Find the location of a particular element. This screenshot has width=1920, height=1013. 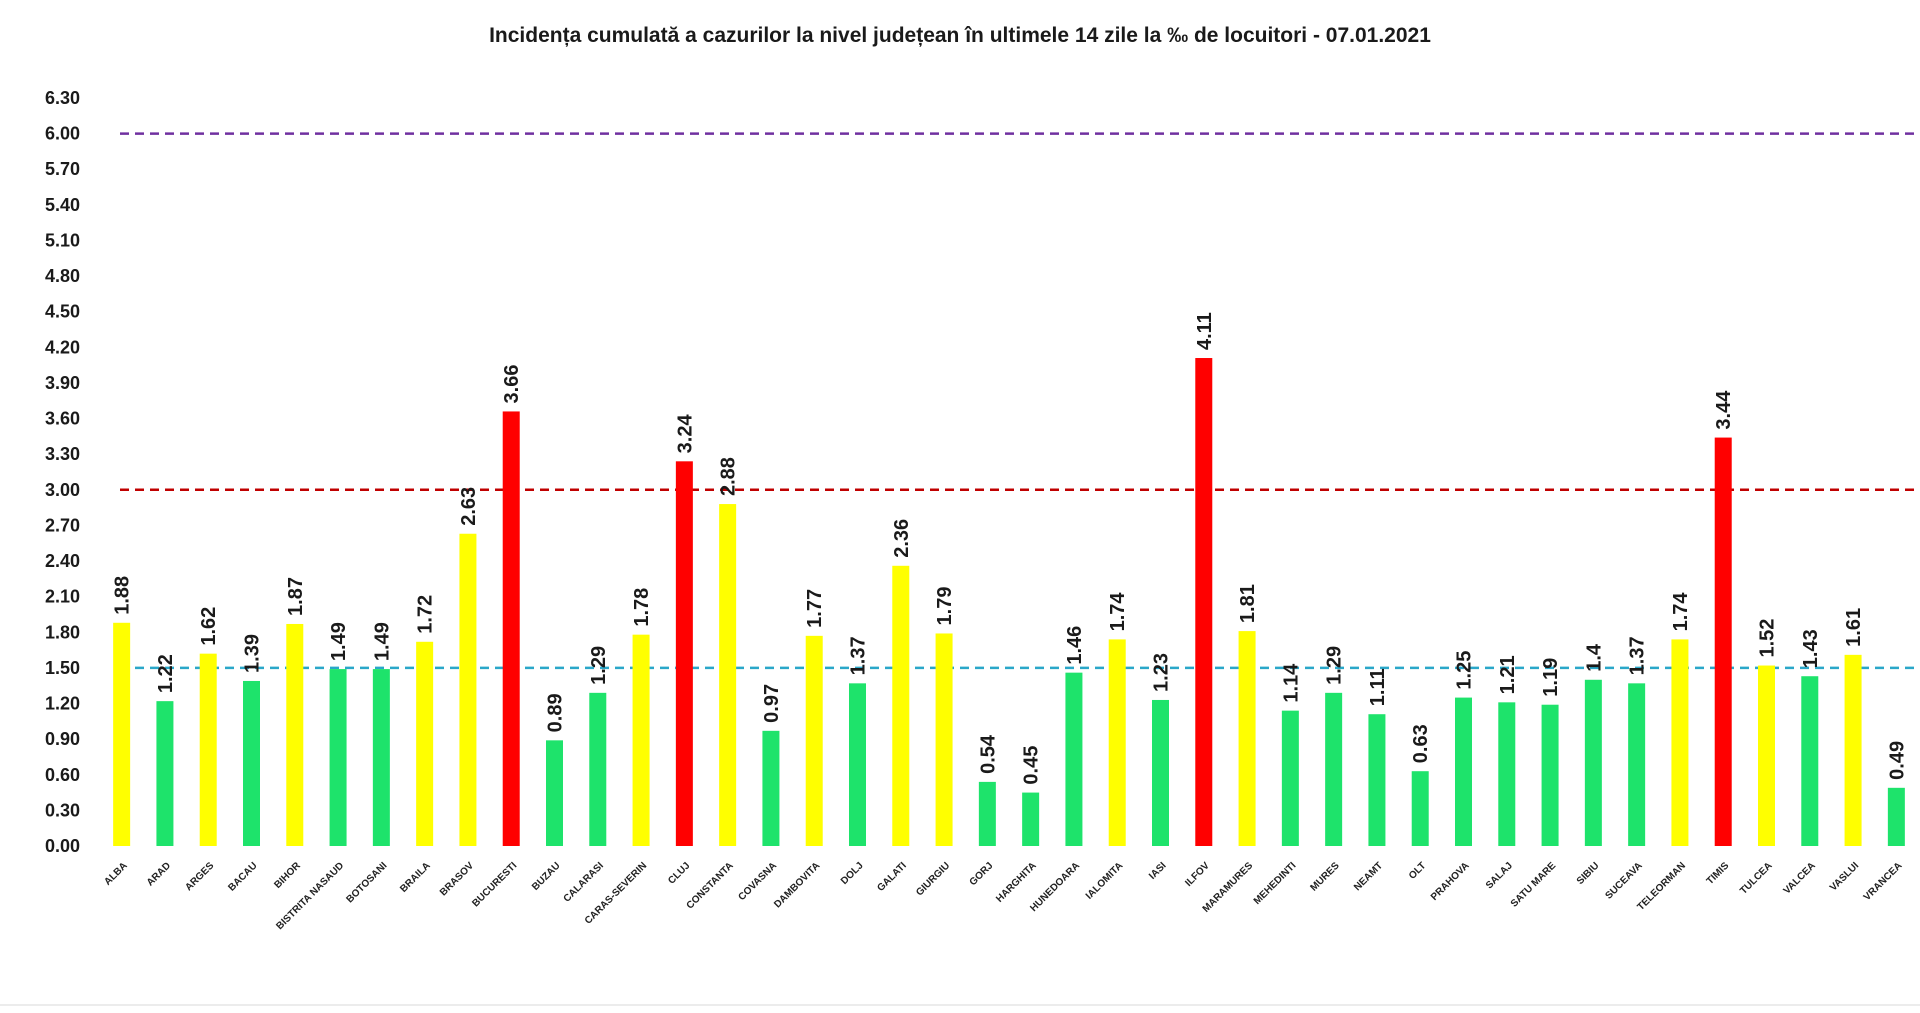

y-tick-label: 5.10 is located at coordinates (62, 240).